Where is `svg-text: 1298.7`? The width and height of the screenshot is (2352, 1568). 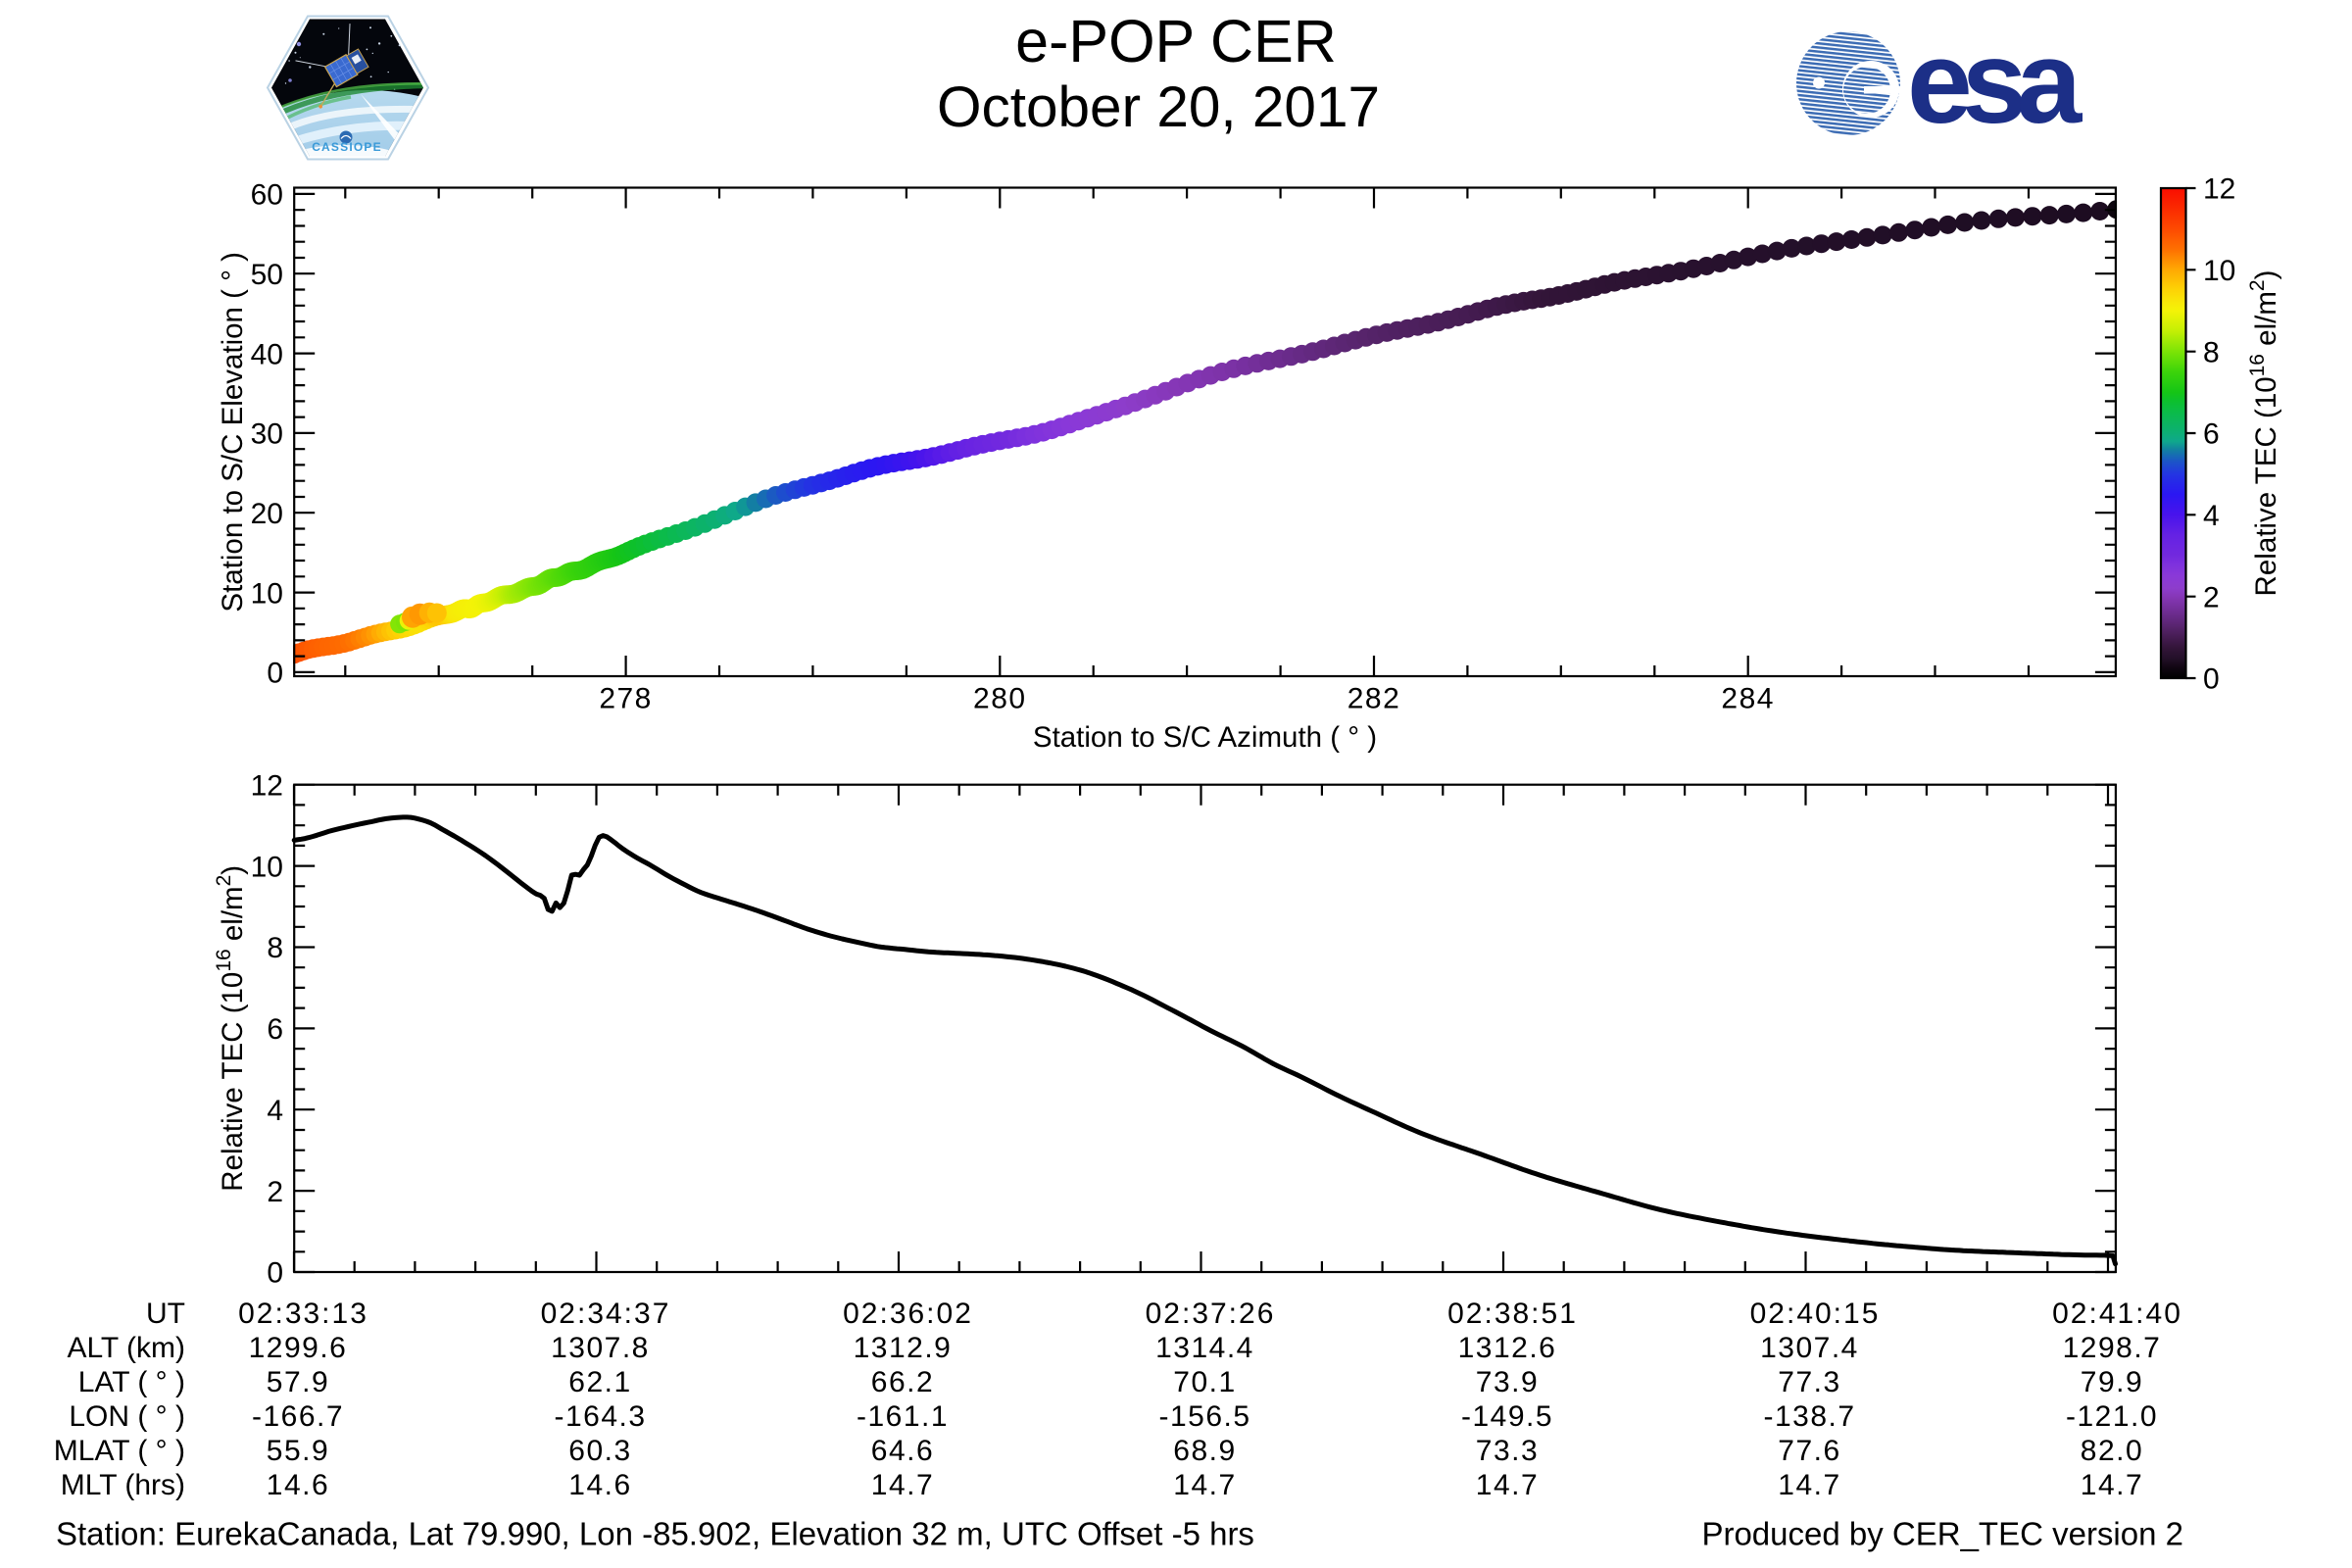 svg-text: 1298.7 is located at coordinates (2112, 1348).